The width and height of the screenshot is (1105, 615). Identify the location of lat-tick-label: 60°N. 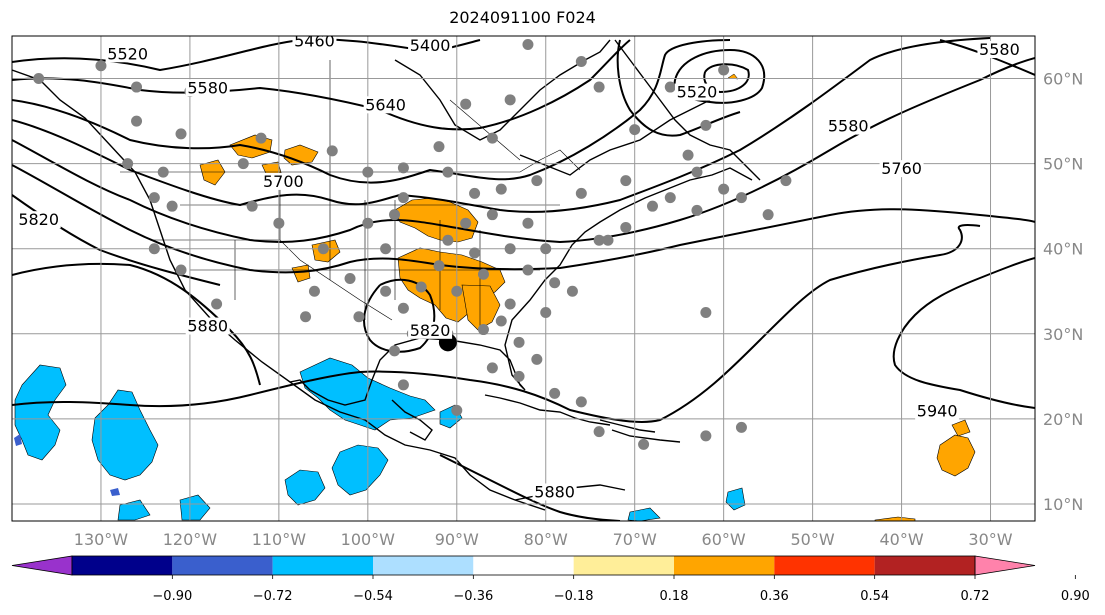
(1063, 79).